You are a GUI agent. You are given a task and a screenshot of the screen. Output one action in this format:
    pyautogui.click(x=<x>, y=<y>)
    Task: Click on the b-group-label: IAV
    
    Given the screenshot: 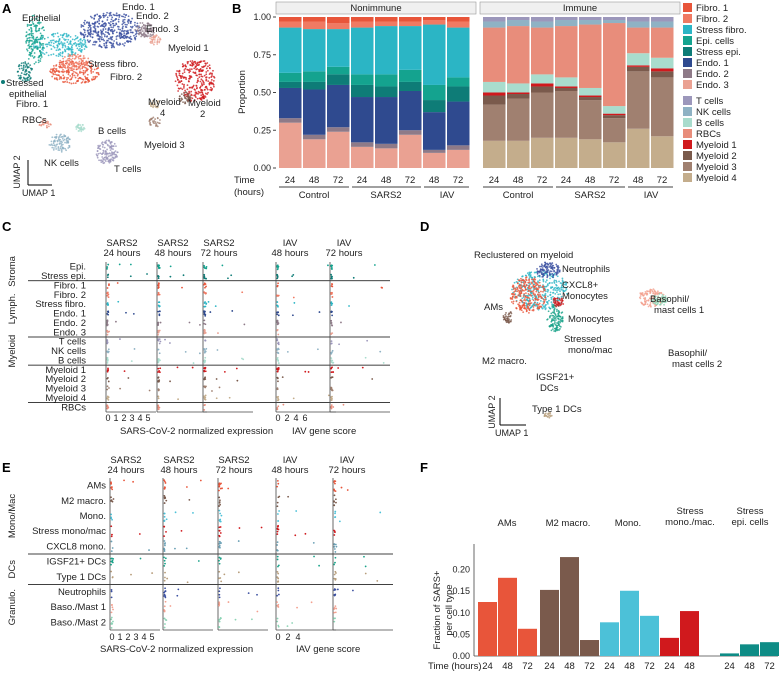 What is the action you would take?
    pyautogui.click(x=651, y=195)
    